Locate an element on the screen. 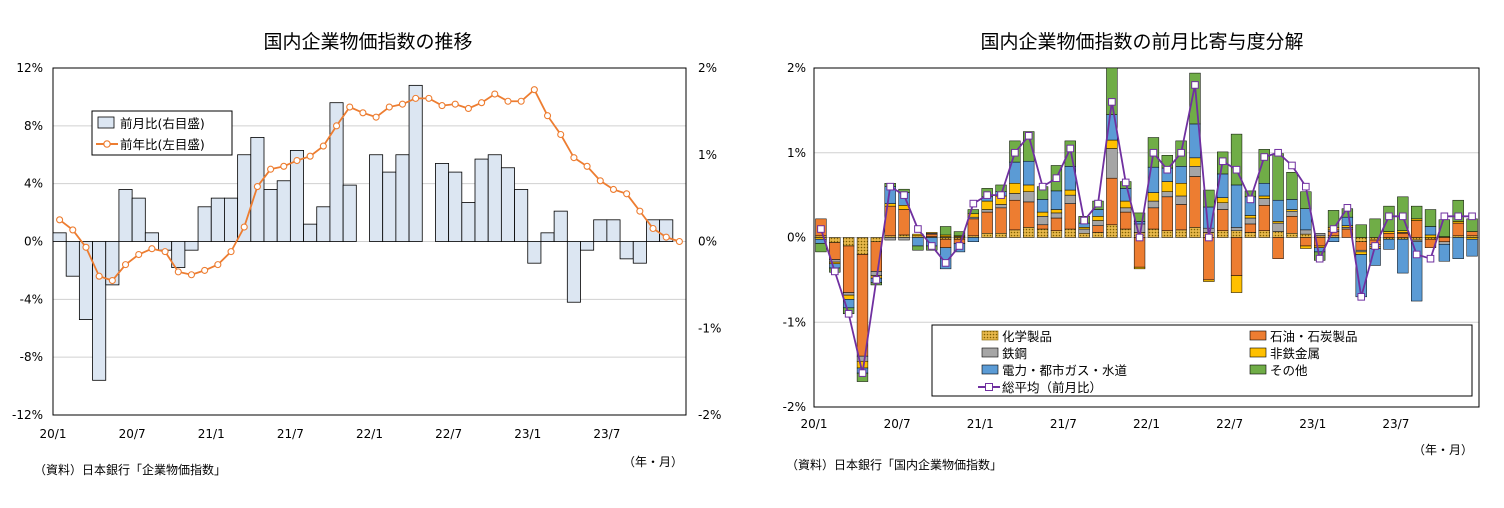 The image size is (1504, 508). left-legend: 前月比(右目盛) 前年比(左目盛) is located at coordinates (162, 133).